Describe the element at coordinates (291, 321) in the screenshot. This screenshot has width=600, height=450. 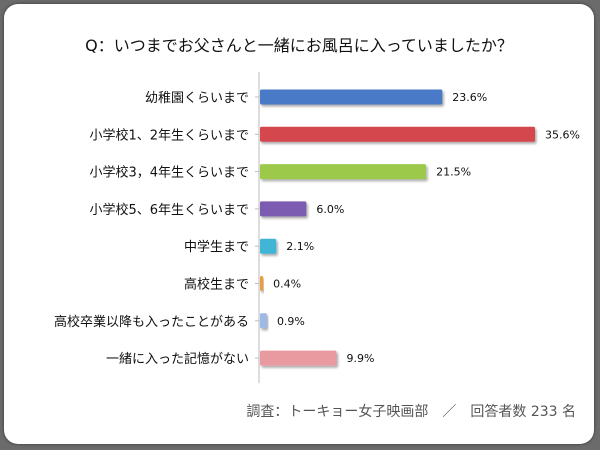
I see `value-label: 0.9%` at that location.